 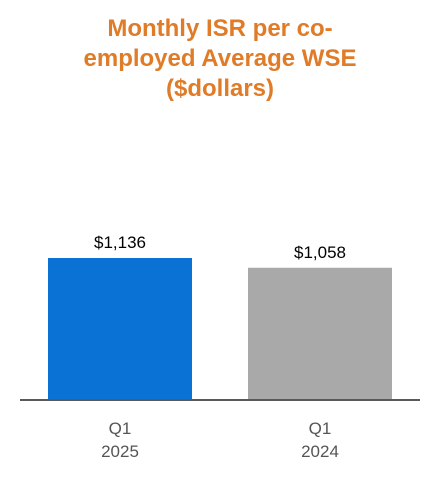 What do you see at coordinates (320, 451) in the screenshot?
I see `x-tick-label-1-1: 2024` at bounding box center [320, 451].